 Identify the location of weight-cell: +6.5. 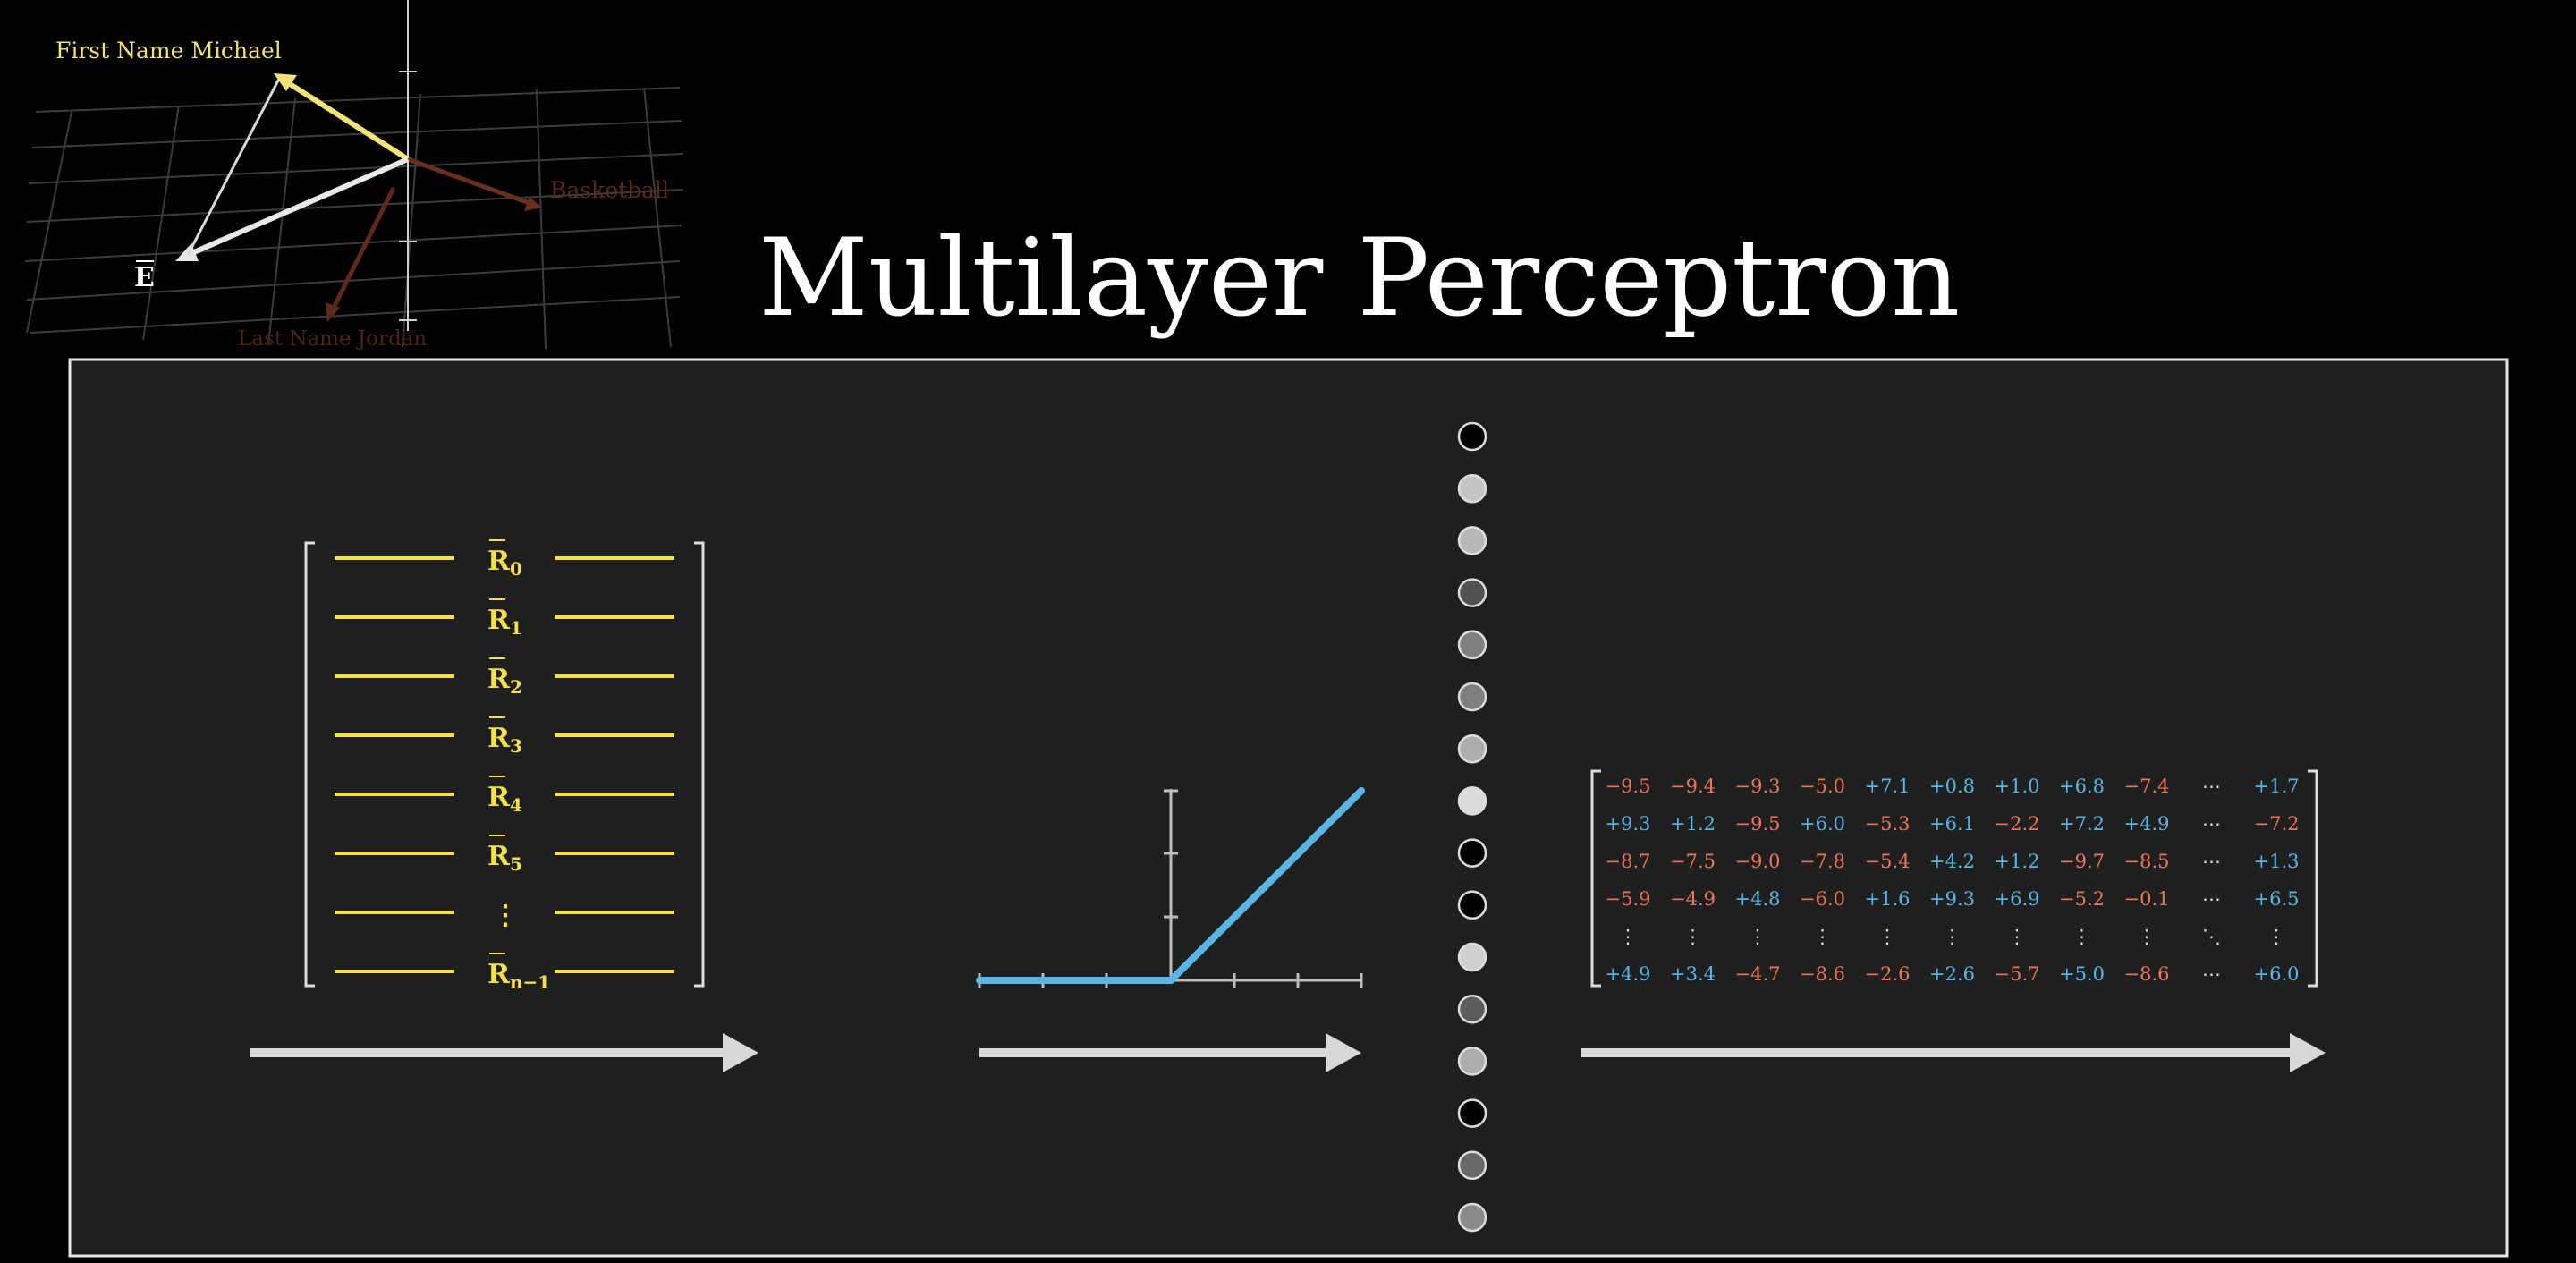
(2277, 899).